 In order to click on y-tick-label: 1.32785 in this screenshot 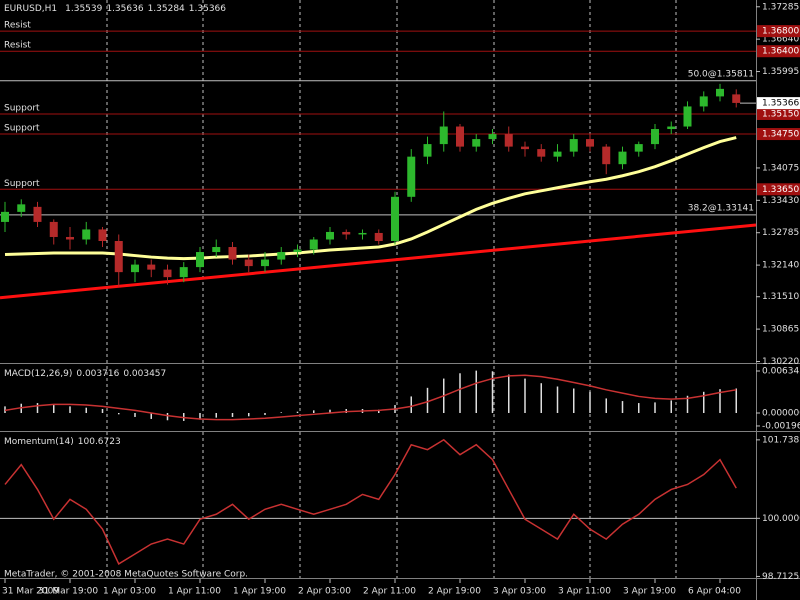, I will do `click(780, 233)`.